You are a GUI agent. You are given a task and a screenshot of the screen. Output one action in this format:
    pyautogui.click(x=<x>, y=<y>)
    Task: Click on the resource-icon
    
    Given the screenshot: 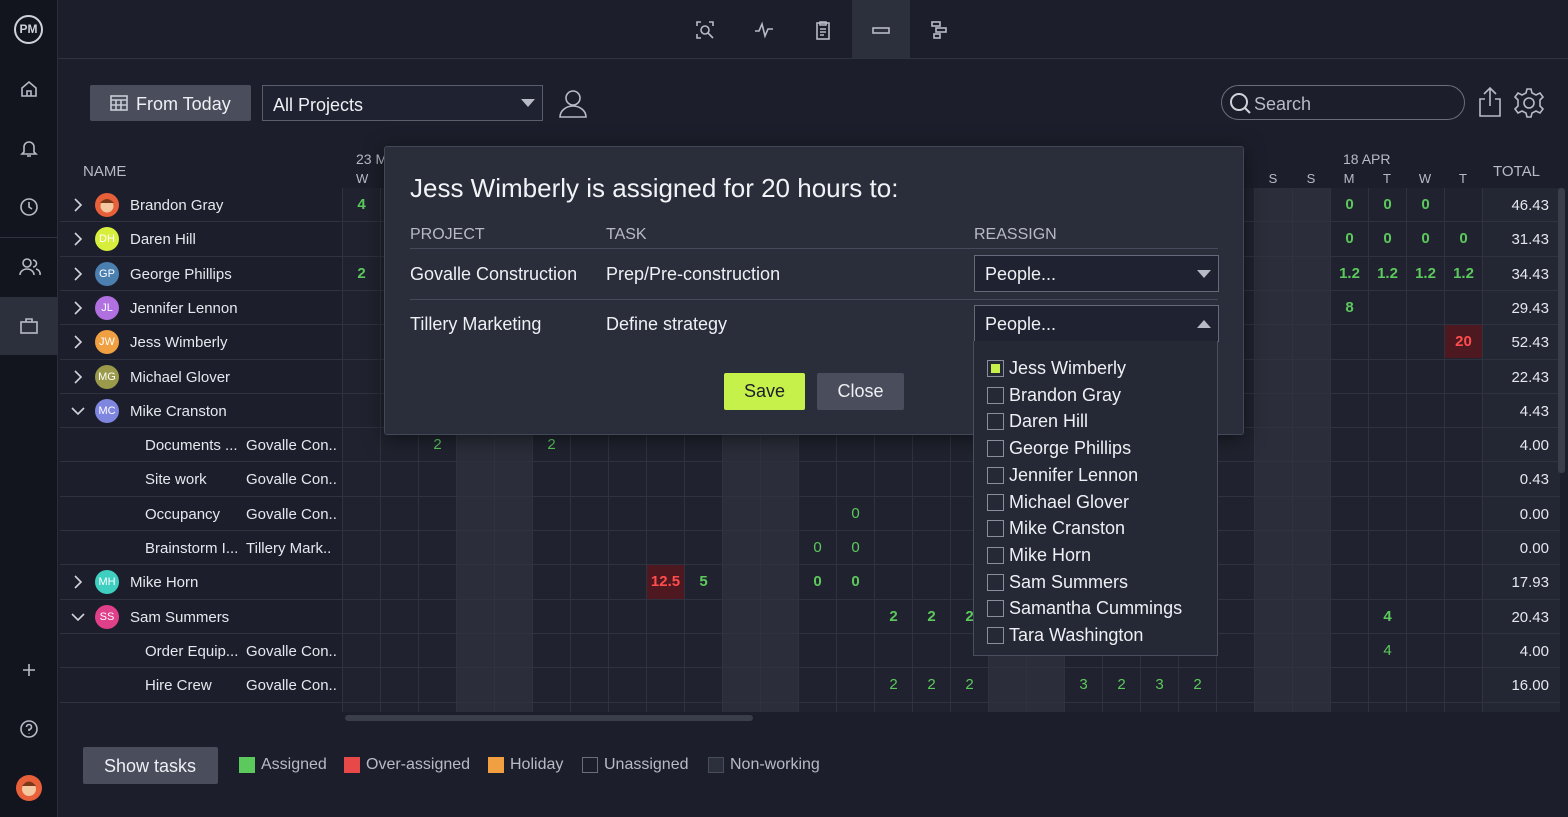 What is the action you would take?
    pyautogui.click(x=573, y=103)
    